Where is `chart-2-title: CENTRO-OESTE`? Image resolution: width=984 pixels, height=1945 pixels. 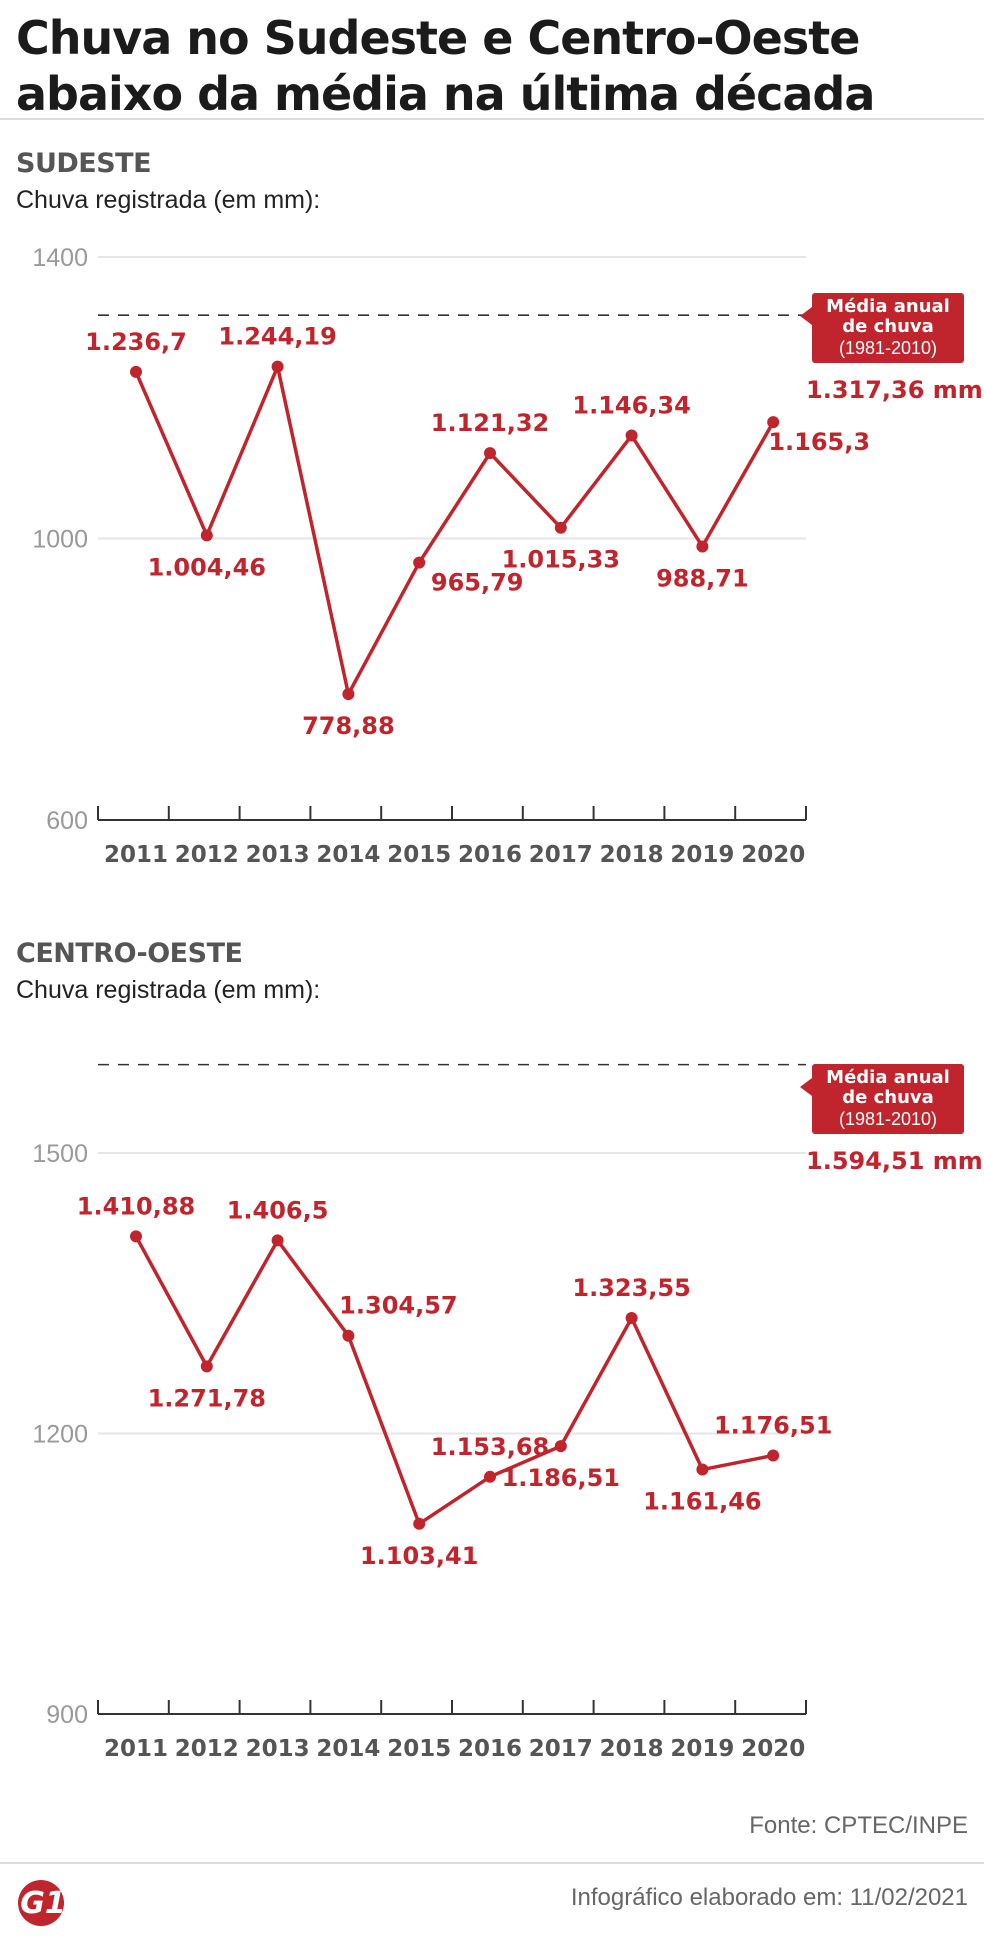 chart-2-title: CENTRO-OESTE is located at coordinates (129, 953).